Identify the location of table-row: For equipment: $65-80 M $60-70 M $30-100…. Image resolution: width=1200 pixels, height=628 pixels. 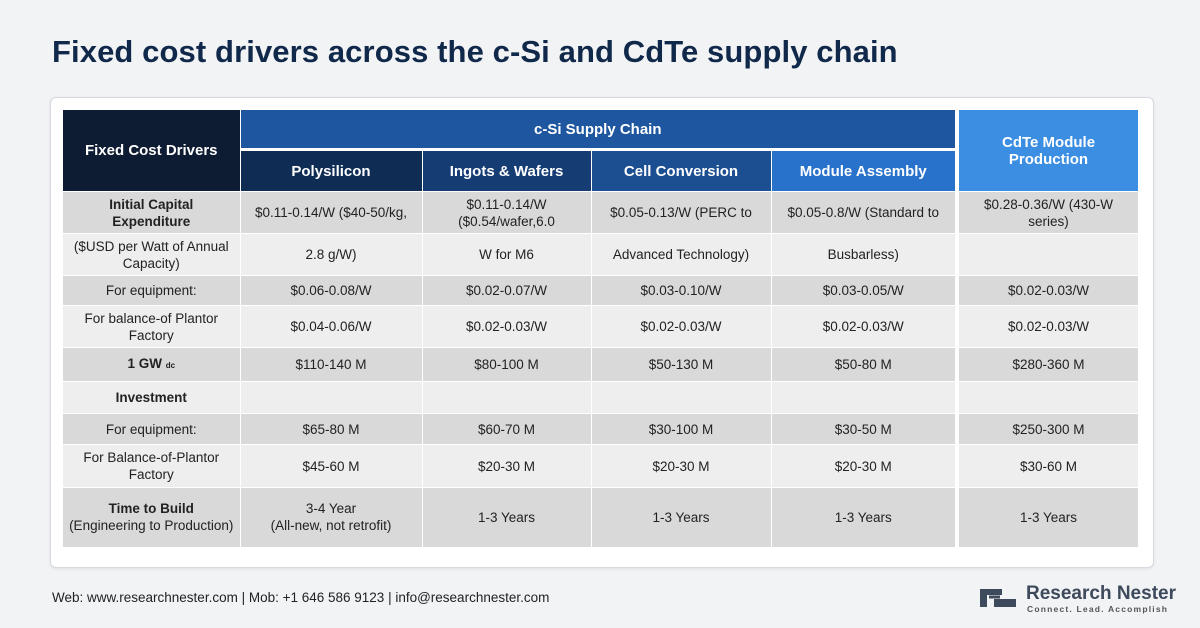
(601, 429).